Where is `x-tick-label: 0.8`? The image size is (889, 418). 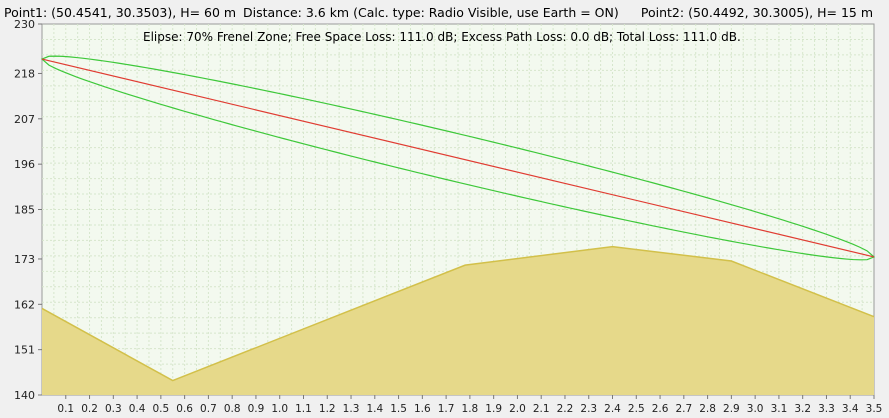 x-tick-label: 0.8 is located at coordinates (232, 409).